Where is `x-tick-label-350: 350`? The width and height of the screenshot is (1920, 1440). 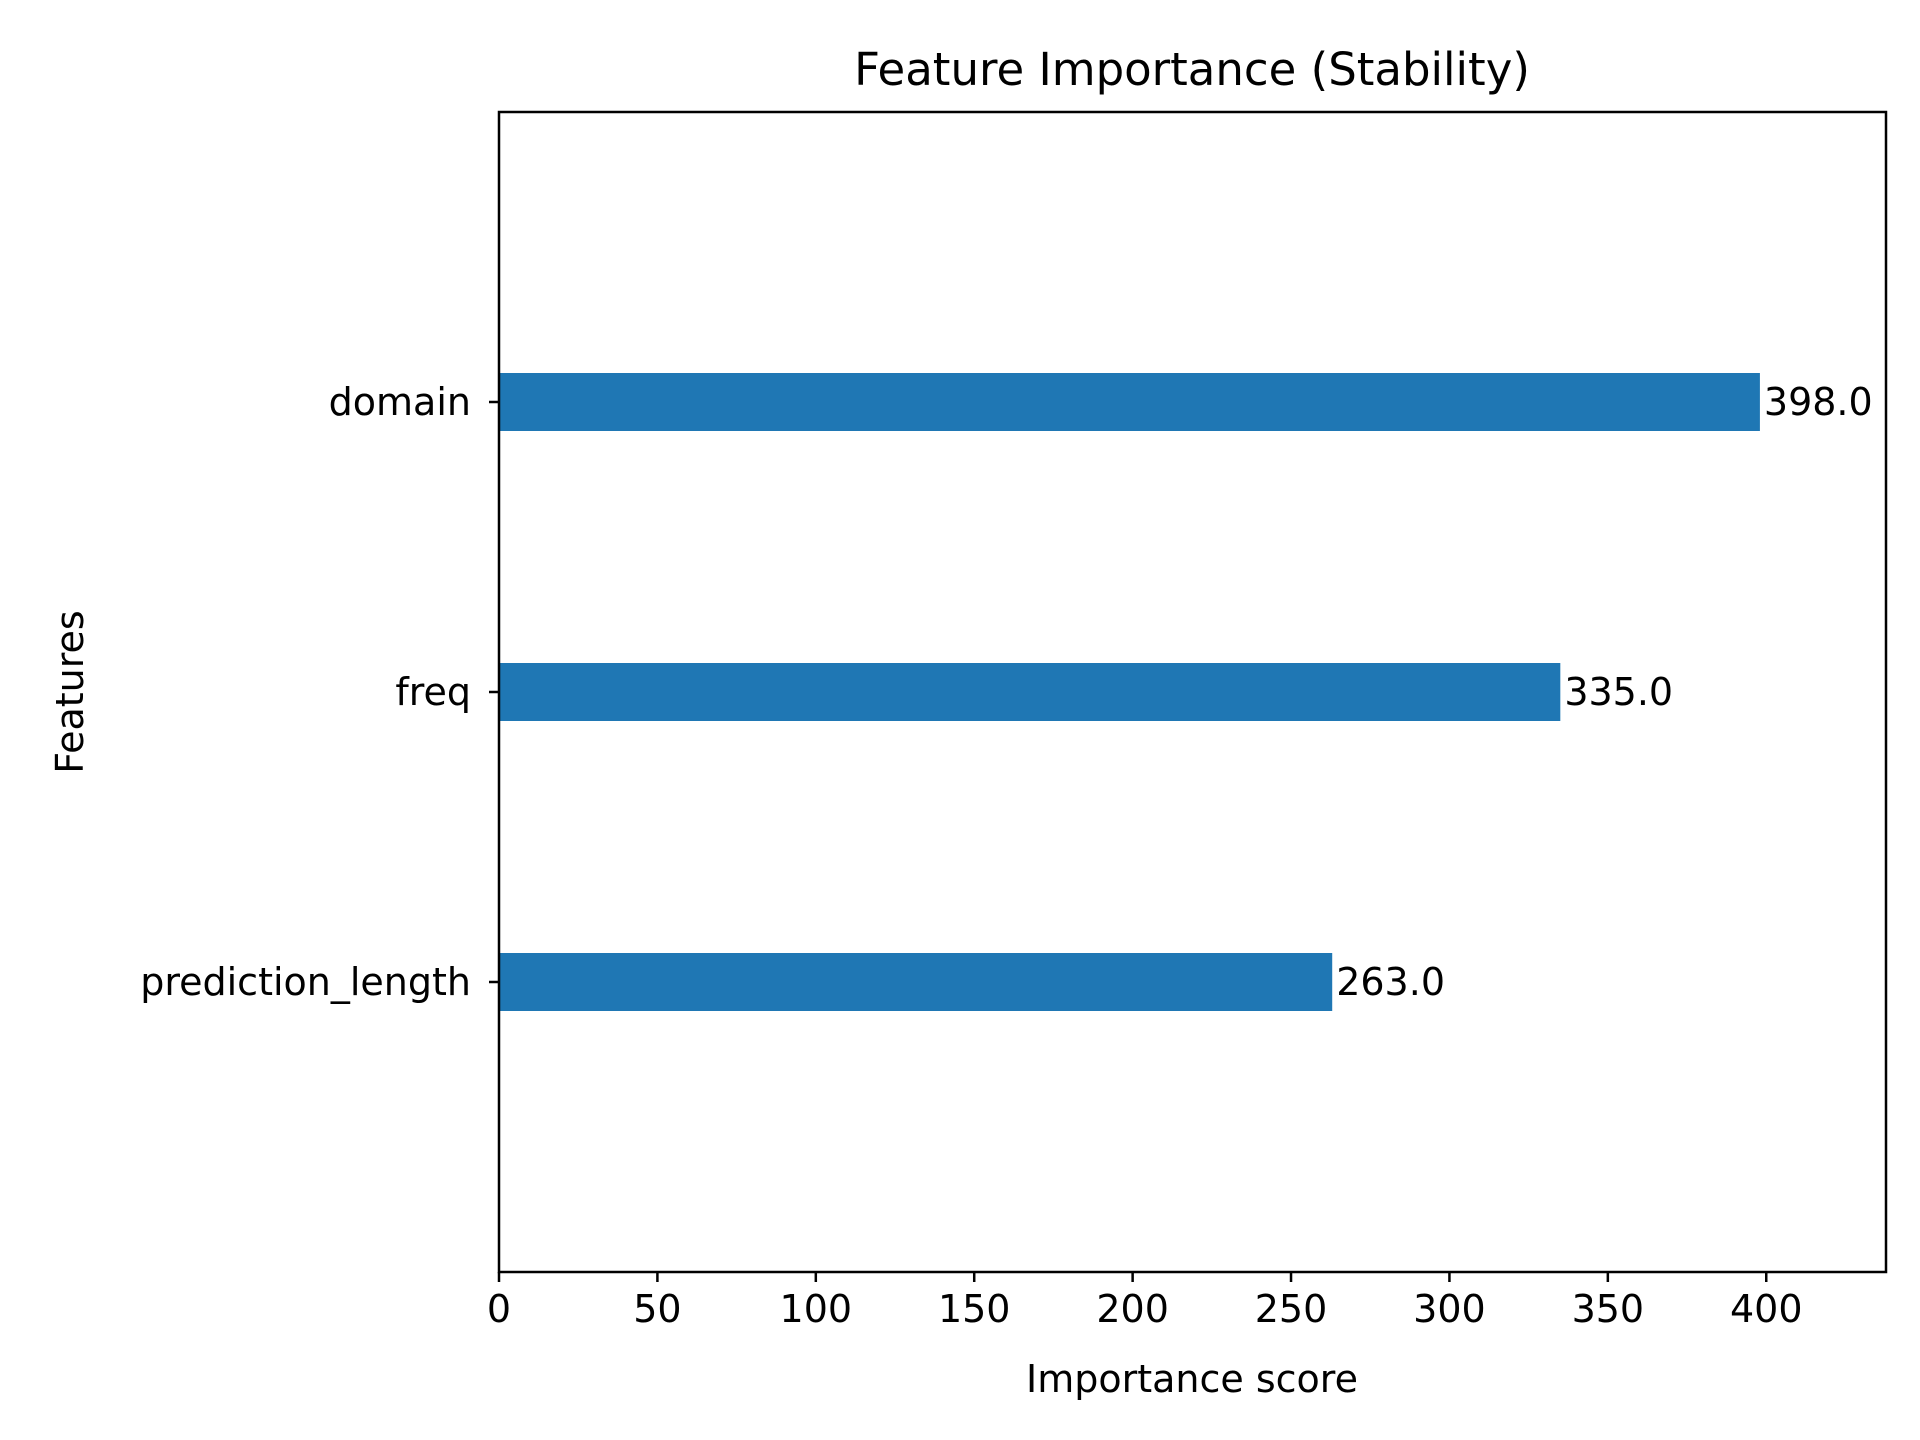 x-tick-label-350: 350 is located at coordinates (1608, 1309).